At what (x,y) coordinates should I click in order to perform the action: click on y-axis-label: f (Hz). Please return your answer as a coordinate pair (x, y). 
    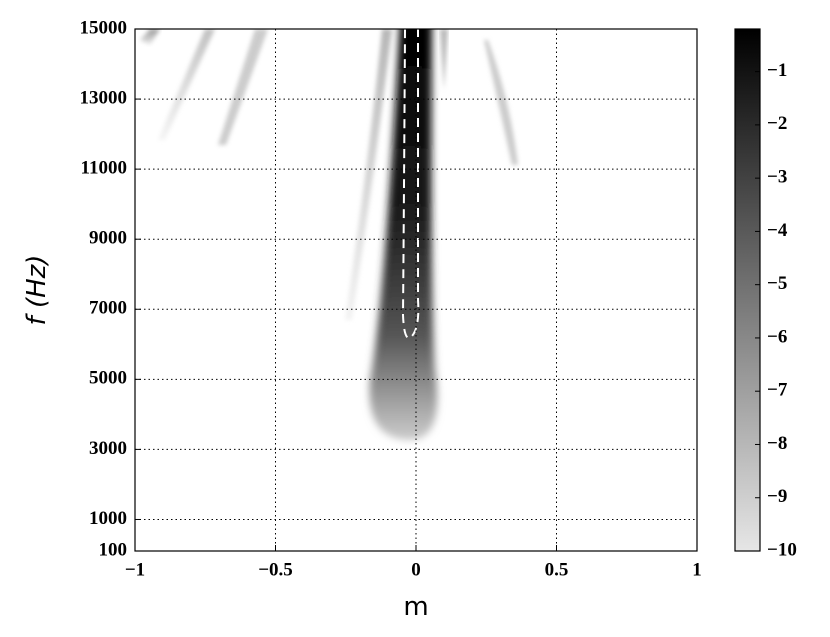
    Looking at the image, I should click on (37, 290).